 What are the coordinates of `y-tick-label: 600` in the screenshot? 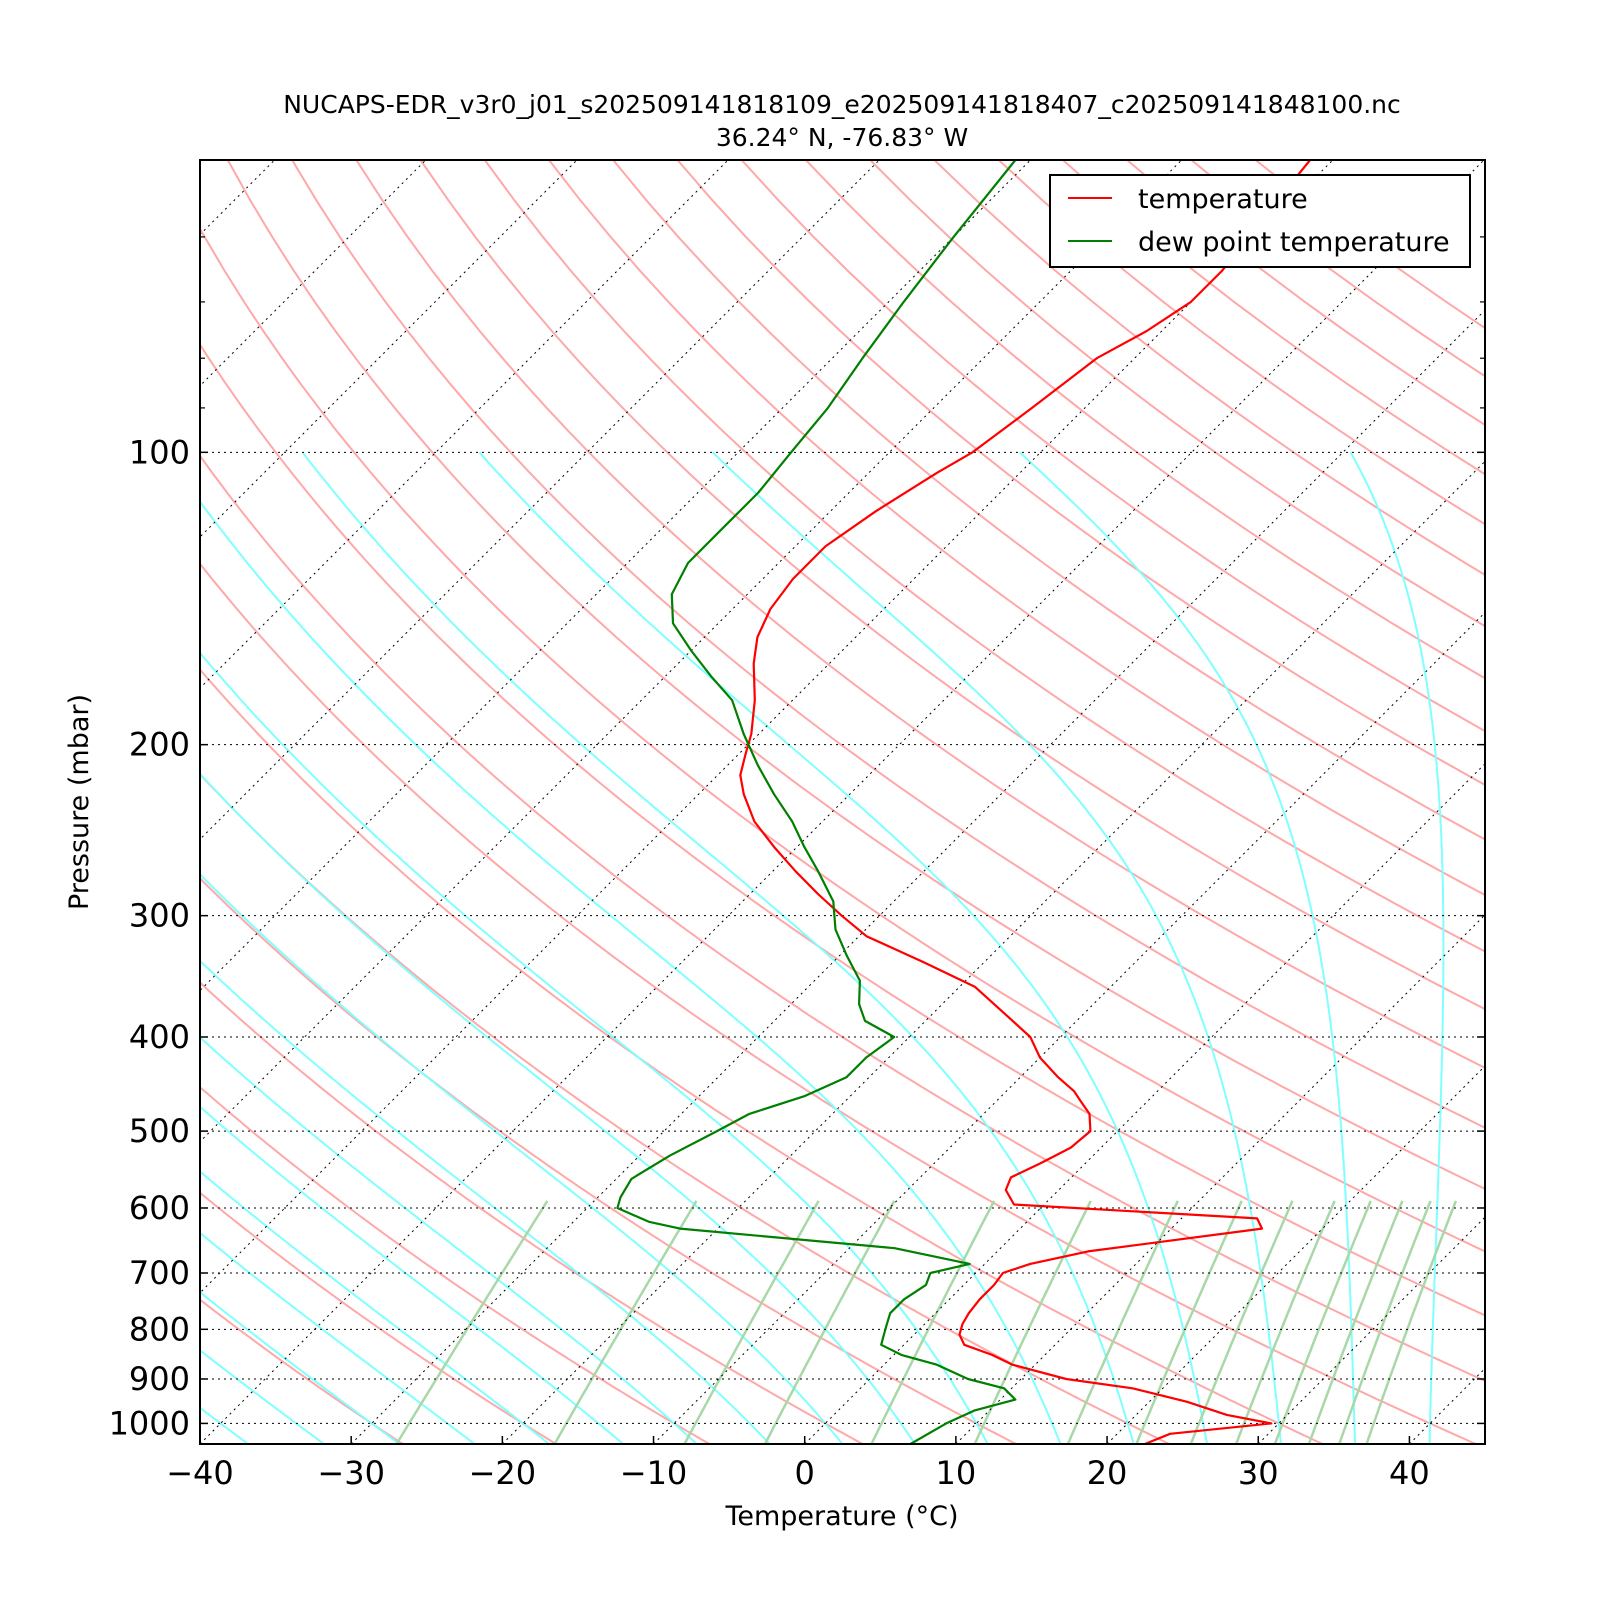 It's located at (159, 1208).